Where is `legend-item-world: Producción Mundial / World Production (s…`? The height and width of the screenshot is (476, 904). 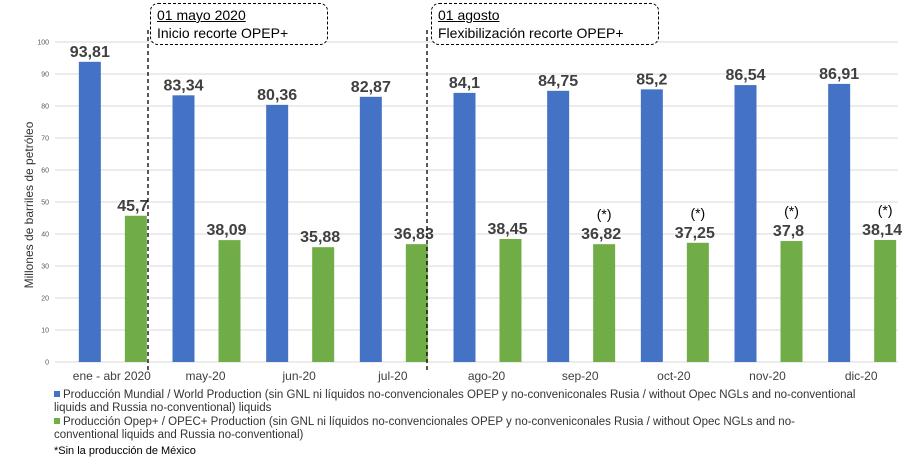 legend-item-world: Producción Mundial / World Production (s… is located at coordinates (464, 402).